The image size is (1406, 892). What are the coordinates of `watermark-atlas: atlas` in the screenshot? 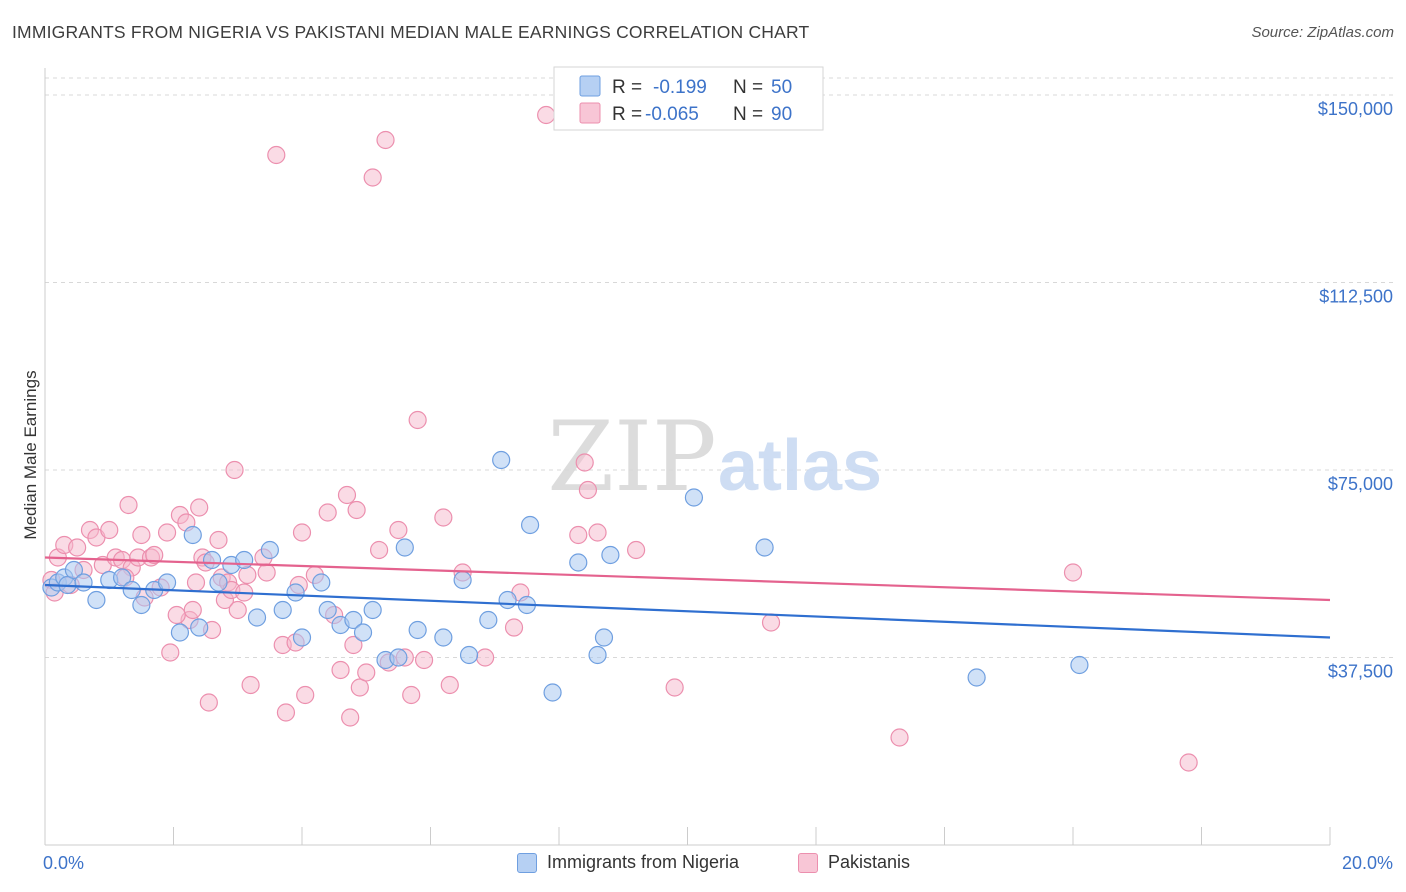 It's located at (800, 466).